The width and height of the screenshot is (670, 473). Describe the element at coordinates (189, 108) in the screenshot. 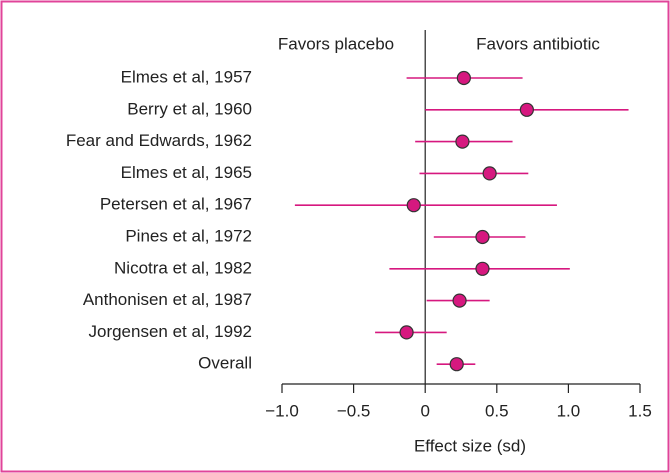

I see `y-tick-label: Berry et al, 1960` at that location.